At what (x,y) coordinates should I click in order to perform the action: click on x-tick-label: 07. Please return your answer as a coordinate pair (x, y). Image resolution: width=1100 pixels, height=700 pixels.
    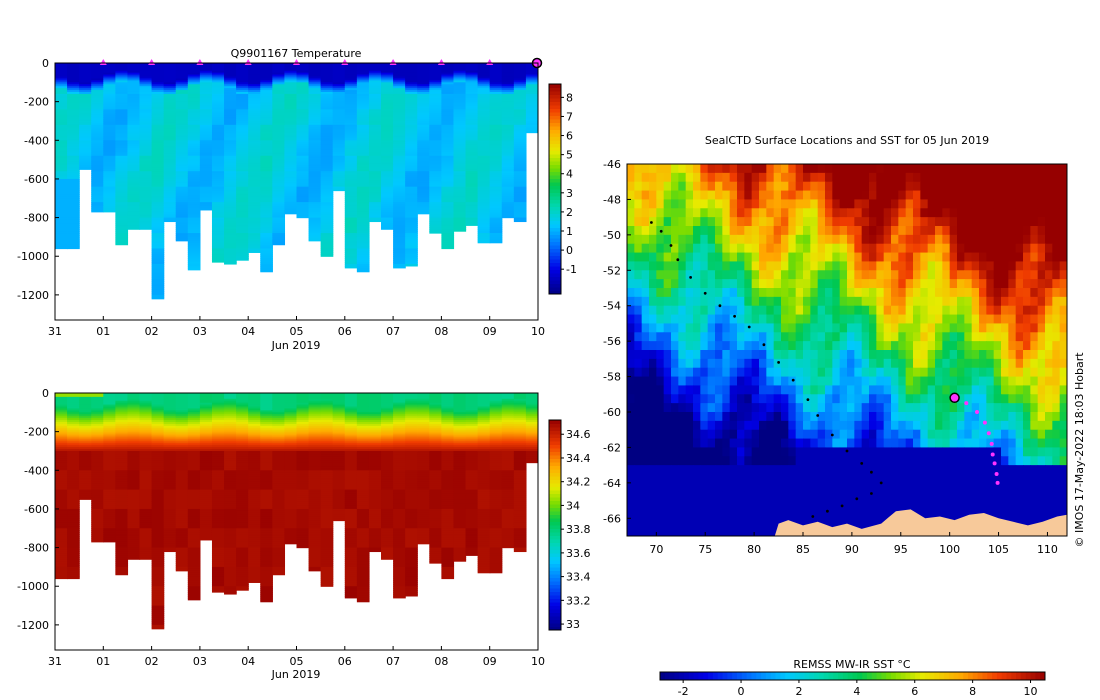
    Looking at the image, I should click on (393, 331).